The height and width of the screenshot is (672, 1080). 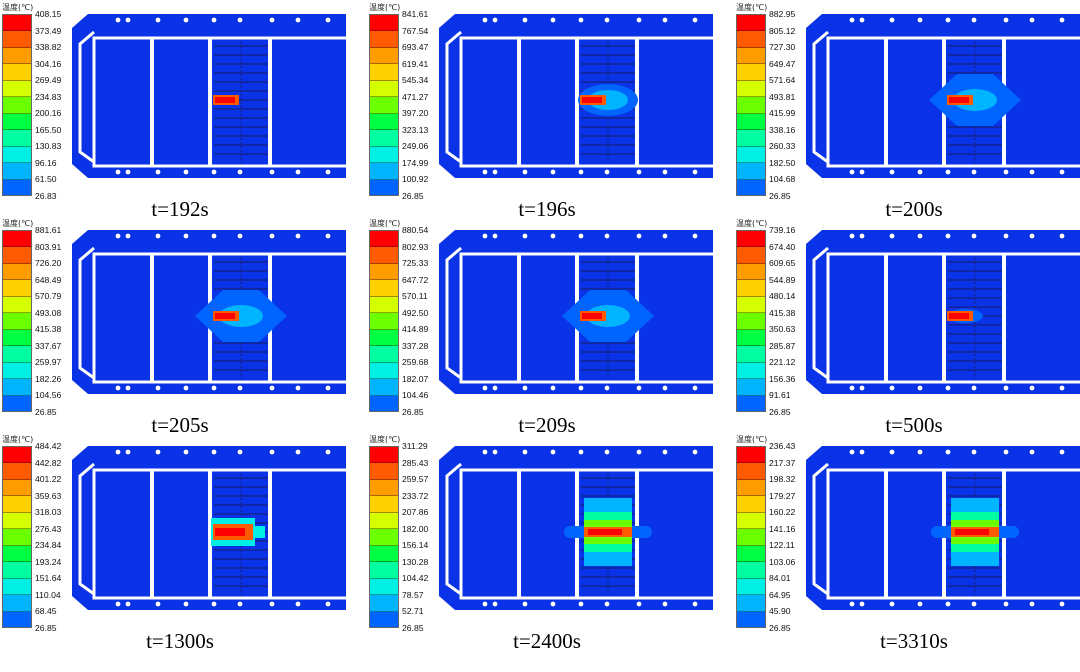 What do you see at coordinates (782, 230) in the screenshot?
I see `legend-value: 739.16` at bounding box center [782, 230].